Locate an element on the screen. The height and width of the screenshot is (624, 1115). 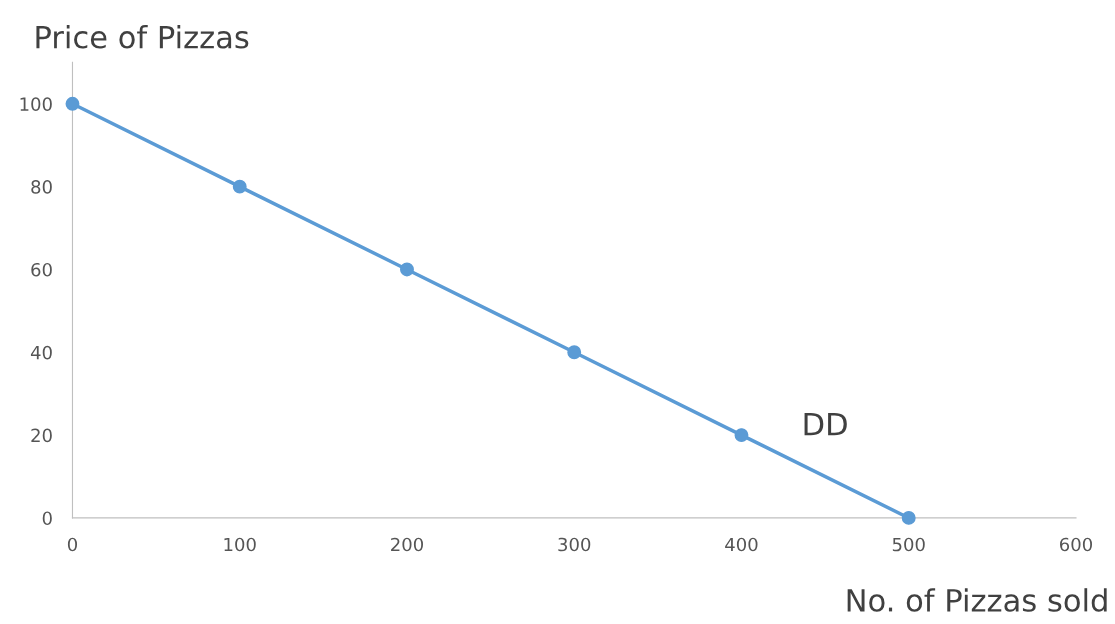
x-tick-label: 200 is located at coordinates (407, 544).